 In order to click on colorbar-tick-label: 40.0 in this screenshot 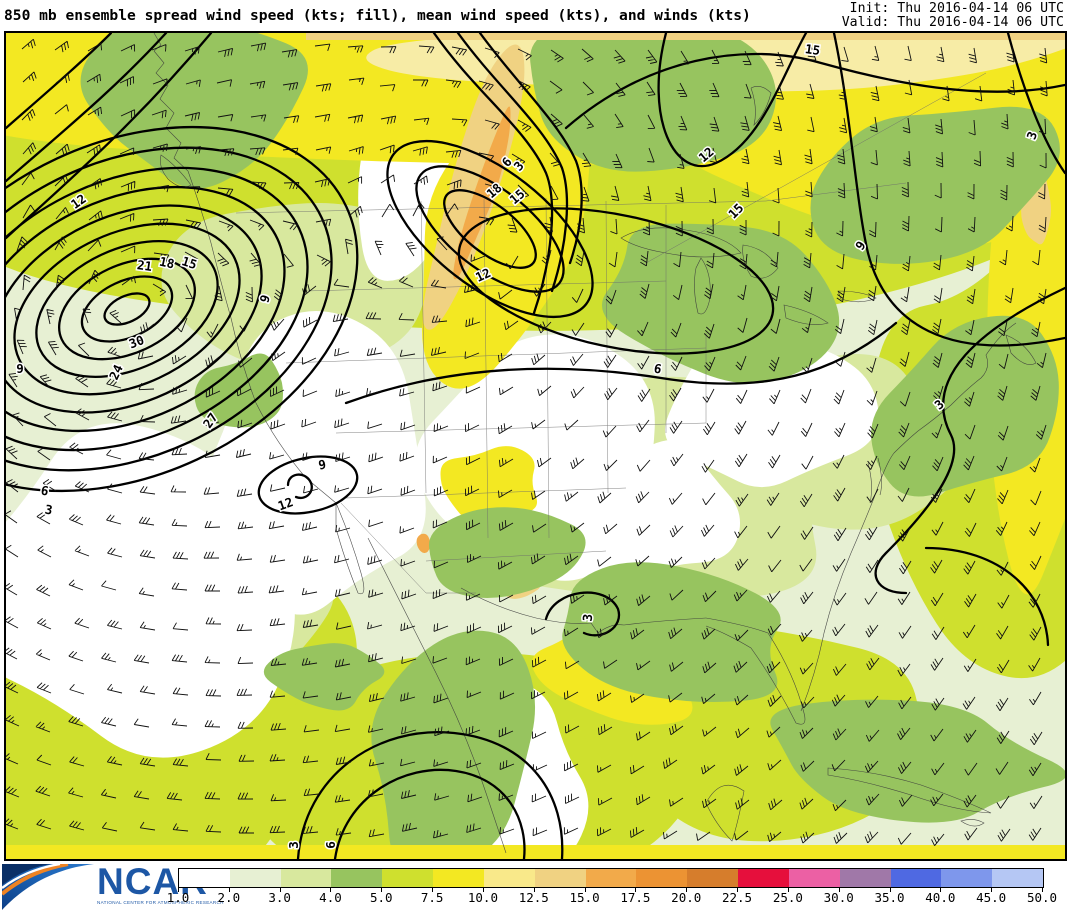, I will do `click(940, 897)`.